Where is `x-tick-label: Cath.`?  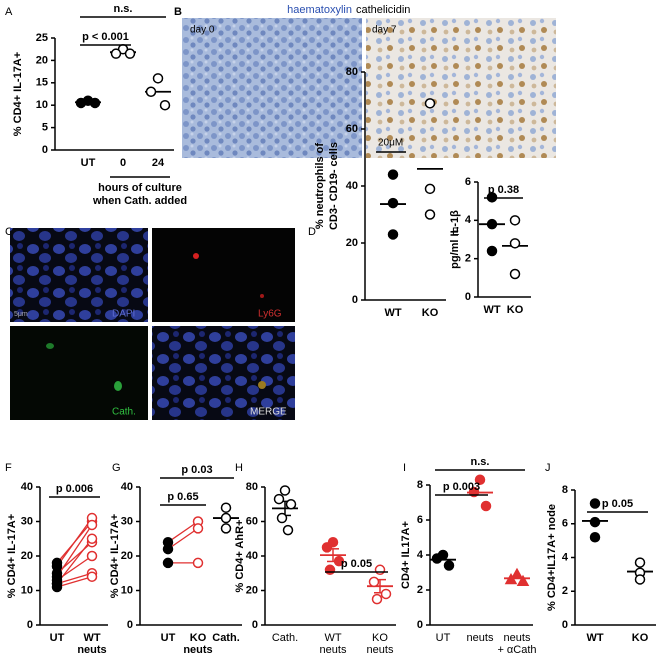
x-tick-label: Cath. is located at coordinates (285, 638).